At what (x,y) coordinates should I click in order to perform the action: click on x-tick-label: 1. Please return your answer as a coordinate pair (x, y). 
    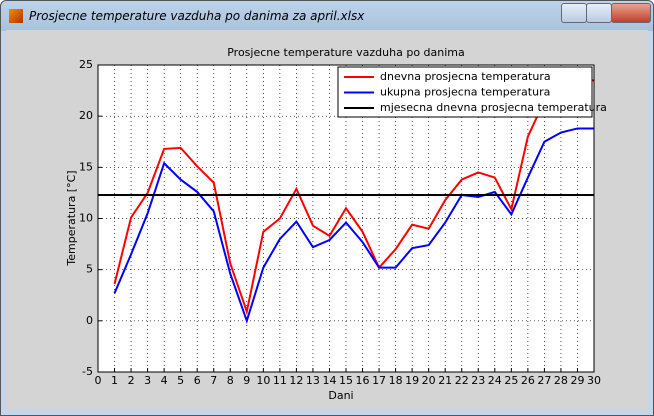
    Looking at the image, I should click on (114, 380).